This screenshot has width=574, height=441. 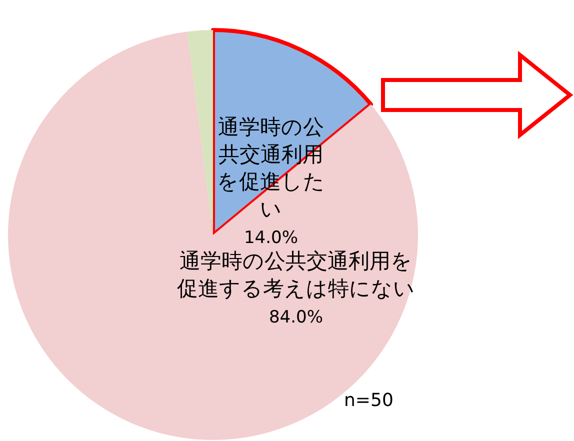 What do you see at coordinates (271, 238) in the screenshot?
I see `data-label: 14.0%` at bounding box center [271, 238].